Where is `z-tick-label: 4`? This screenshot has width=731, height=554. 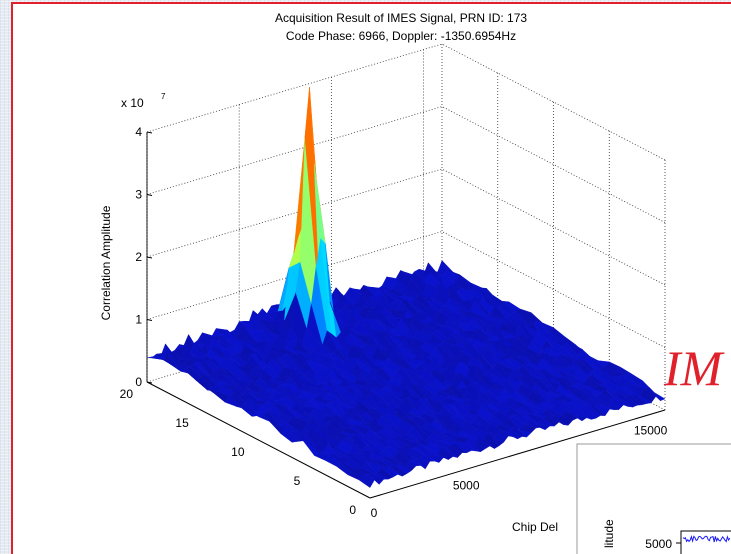 z-tick-label: 4 is located at coordinates (138, 132).